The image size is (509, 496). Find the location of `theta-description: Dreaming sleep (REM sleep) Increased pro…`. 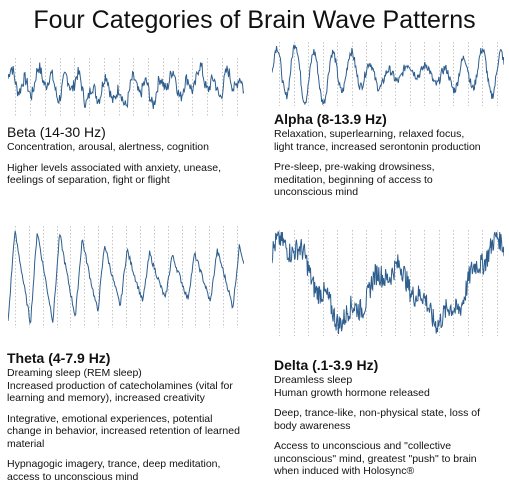

theta-description: Dreaming sleep (REM sleep) Increased pro… is located at coordinates (123, 425).